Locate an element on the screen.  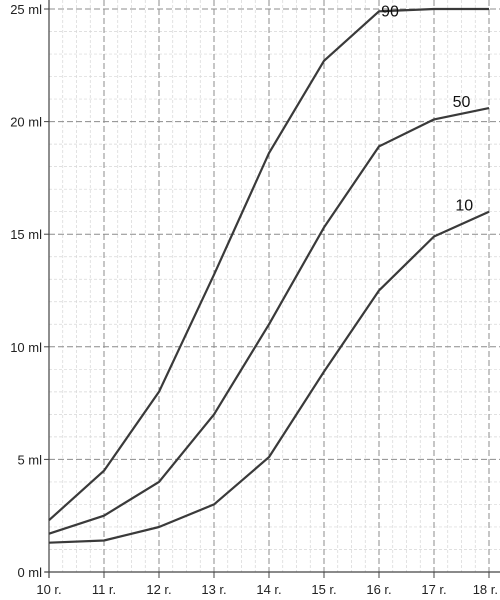
x-tick-label: 14 r. is located at coordinates (268, 589).